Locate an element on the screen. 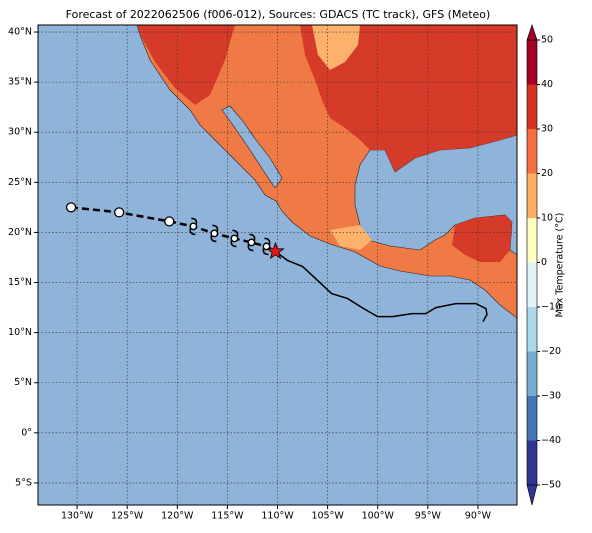 The height and width of the screenshot is (533, 592). y-tick-label: 0° is located at coordinates (26, 432).